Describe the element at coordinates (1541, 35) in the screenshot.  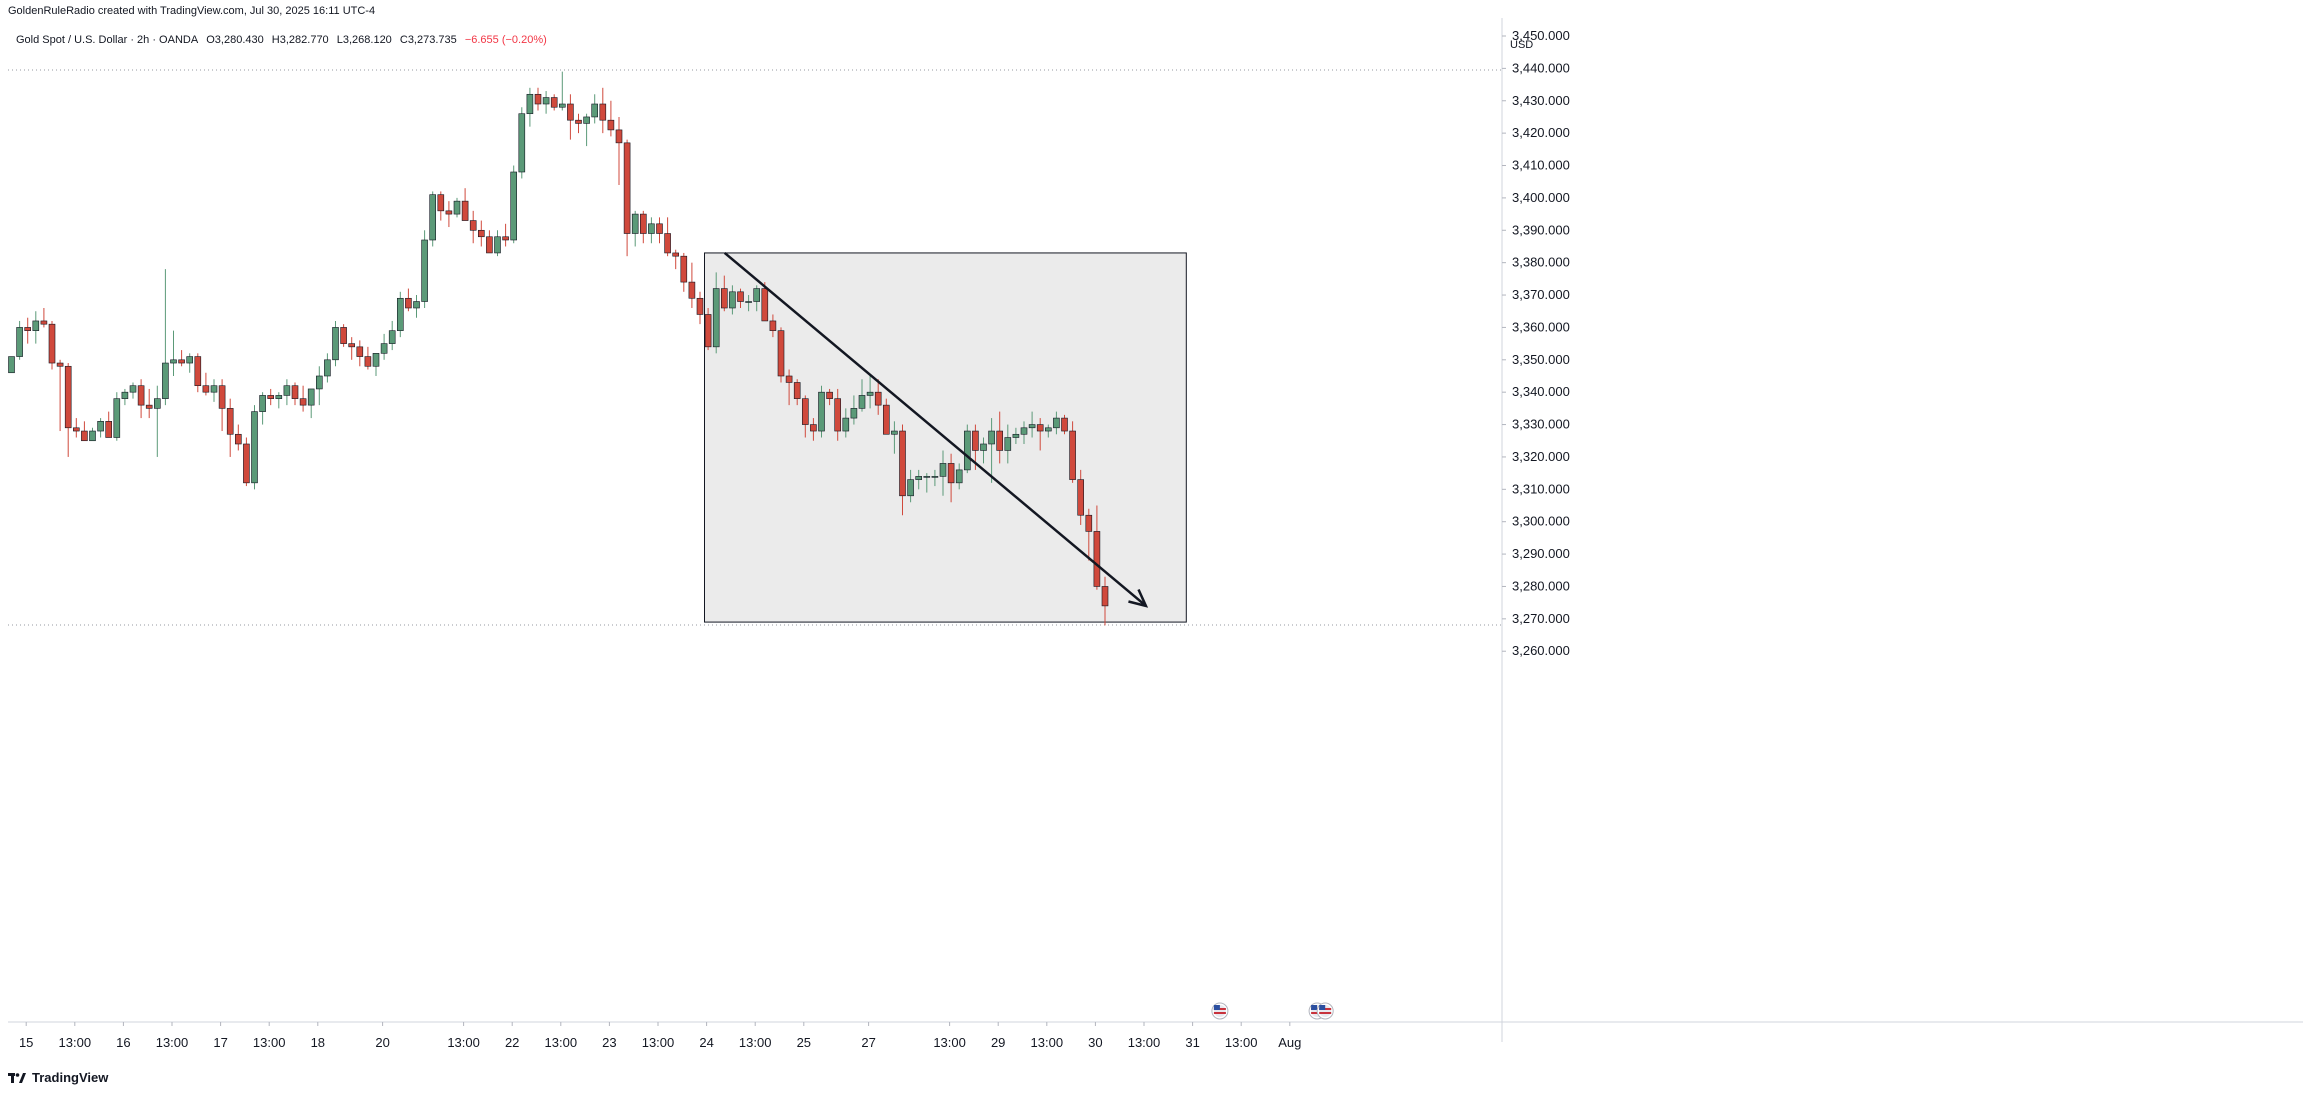
I see `price-tick-label: 3,450.000` at that location.